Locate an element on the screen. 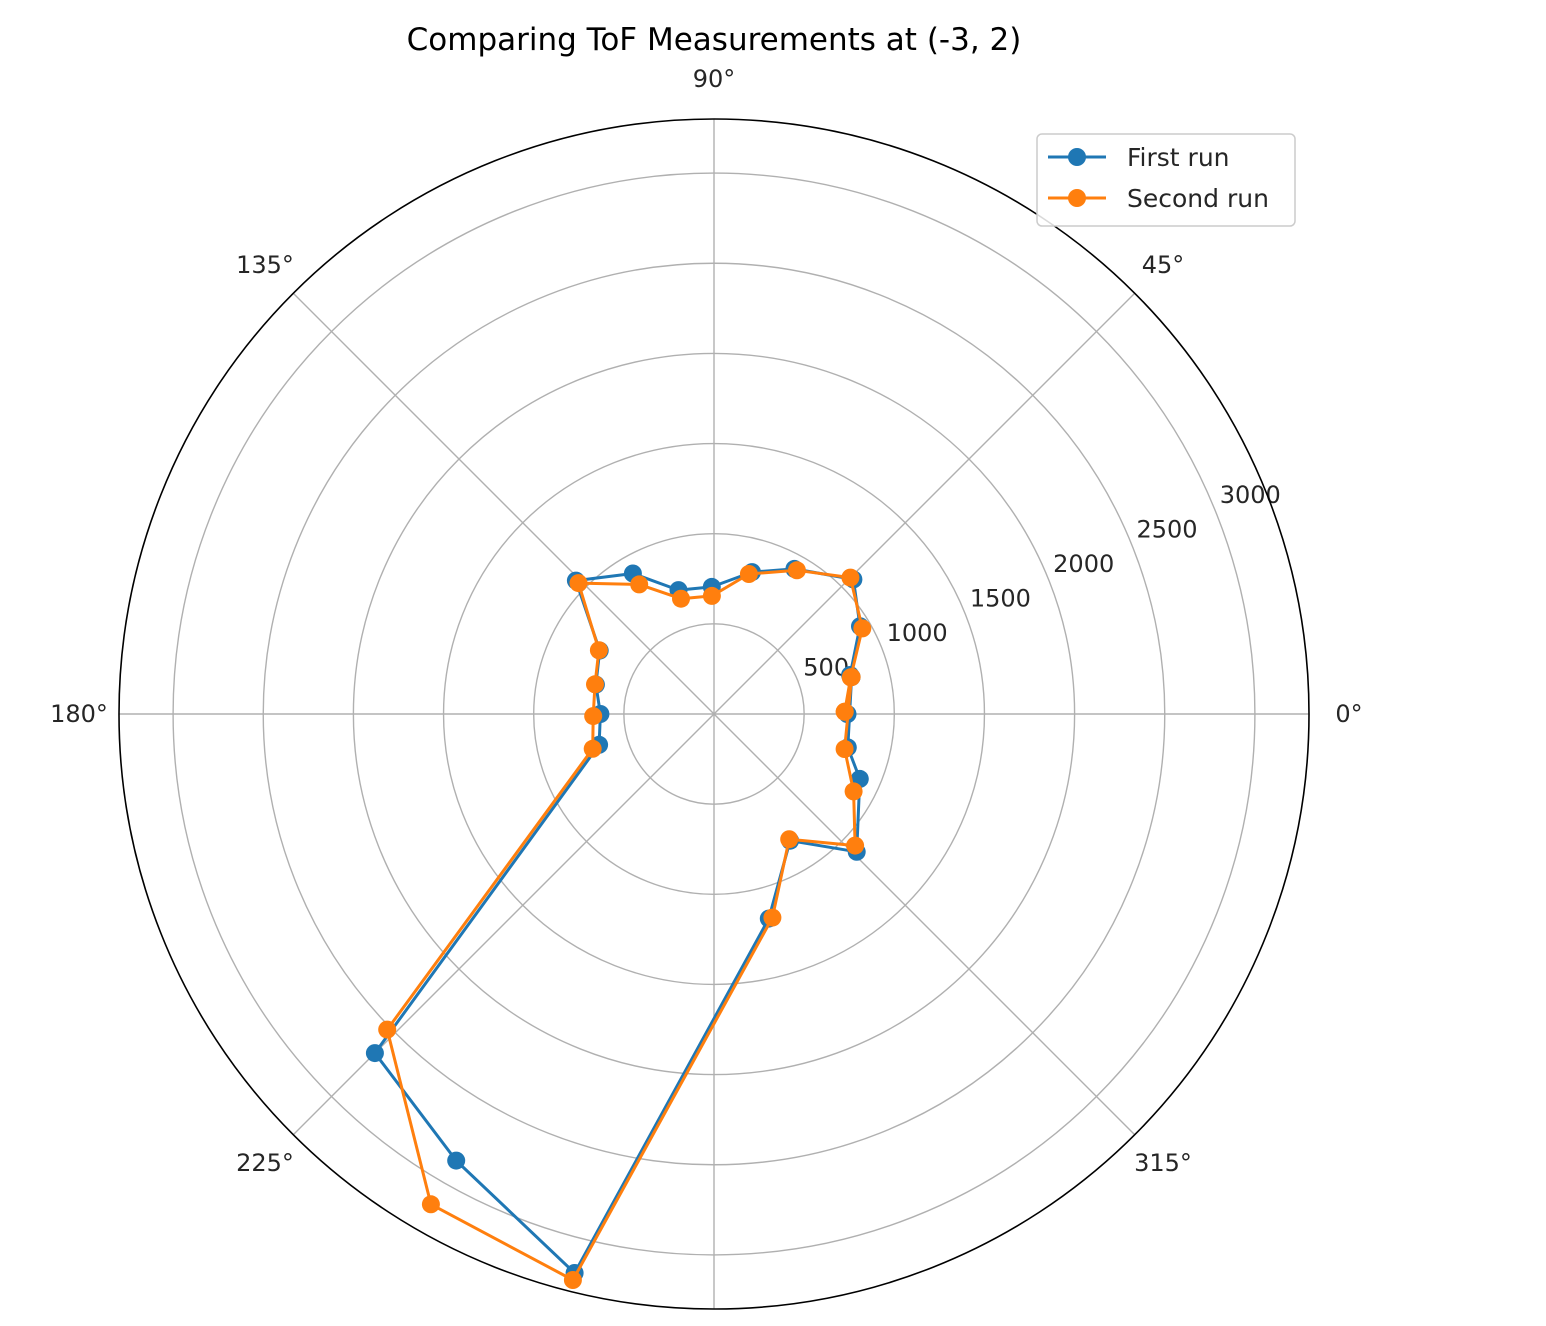 This screenshot has width=1546, height=1326. angle-tick-label-90: 90° is located at coordinates (714, 79).